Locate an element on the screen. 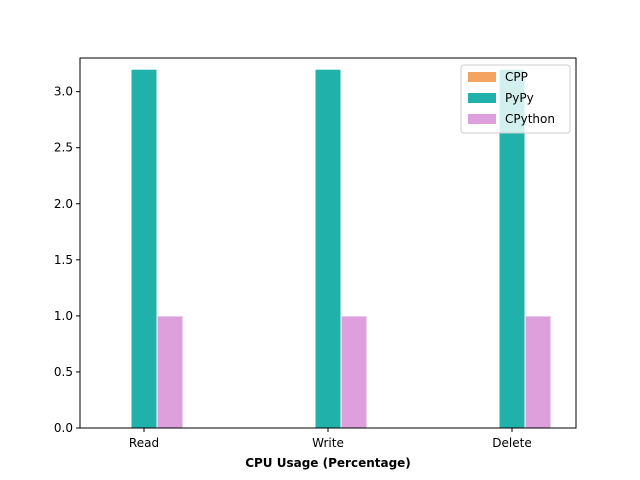  legend: CPP PyPy CPython is located at coordinates (515, 99).